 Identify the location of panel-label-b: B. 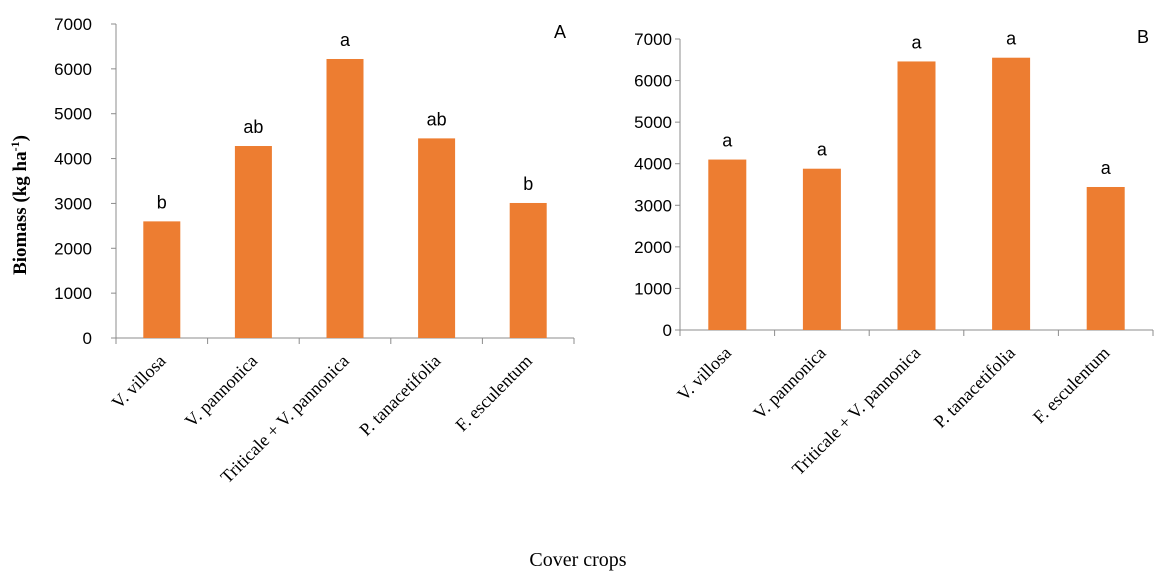
(1143, 37).